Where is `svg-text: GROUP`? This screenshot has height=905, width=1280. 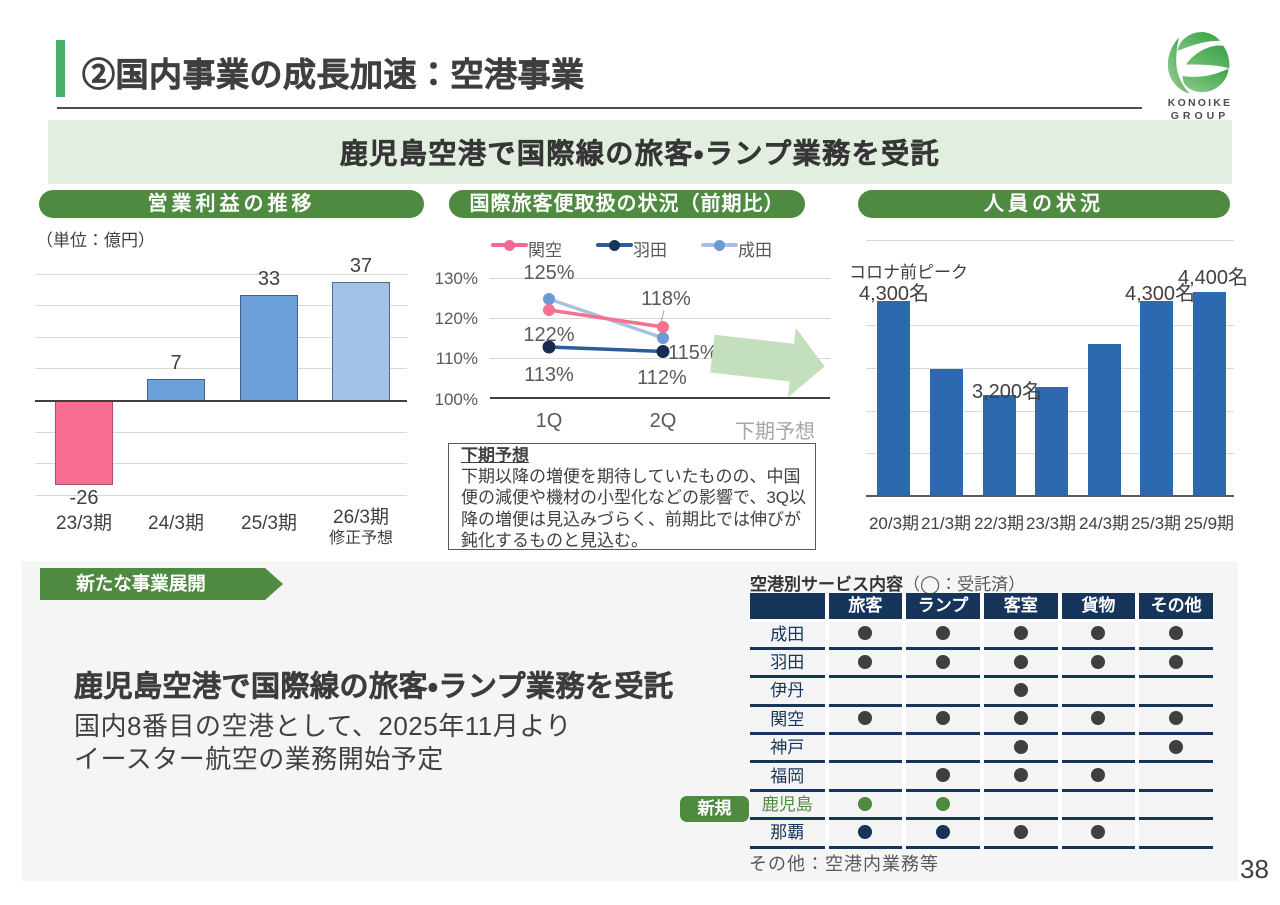
svg-text: GROUP is located at coordinates (1200, 115).